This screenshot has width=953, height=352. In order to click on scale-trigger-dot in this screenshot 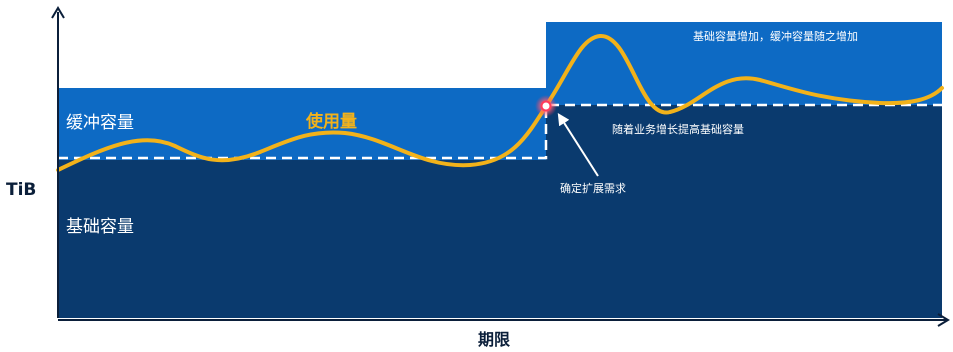, I will do `click(546, 106)`.